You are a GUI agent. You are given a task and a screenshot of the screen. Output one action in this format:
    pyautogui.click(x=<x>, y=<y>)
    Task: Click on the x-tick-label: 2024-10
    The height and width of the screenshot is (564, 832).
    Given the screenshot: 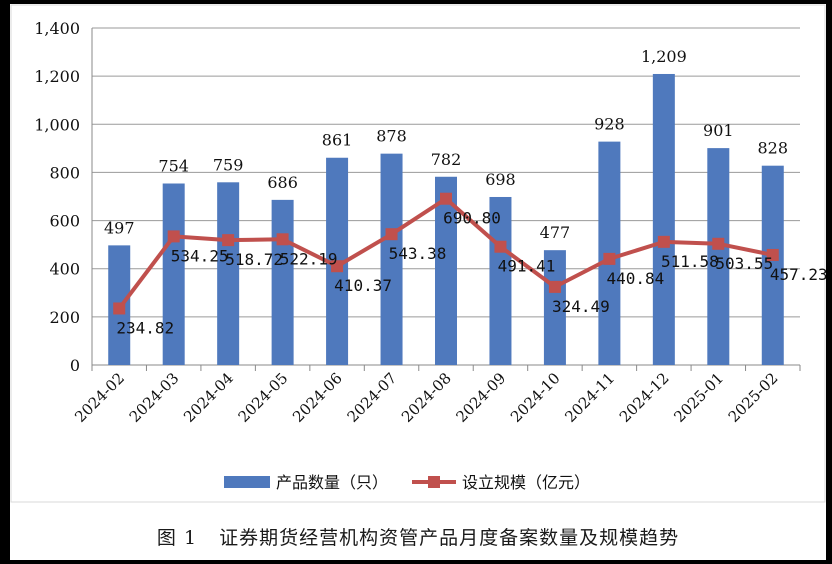 What is the action you would take?
    pyautogui.click(x=535, y=397)
    